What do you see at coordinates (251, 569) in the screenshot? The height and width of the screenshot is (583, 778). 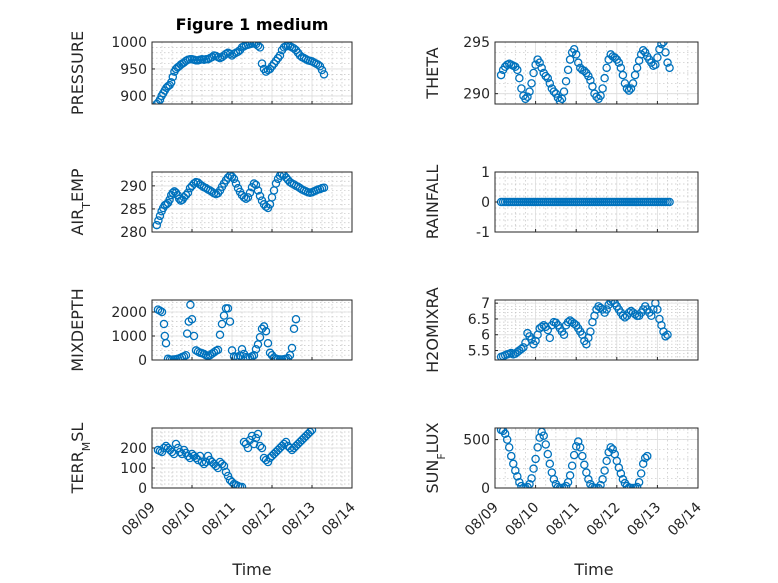 I see `x-axis-label-left: Time` at bounding box center [251, 569].